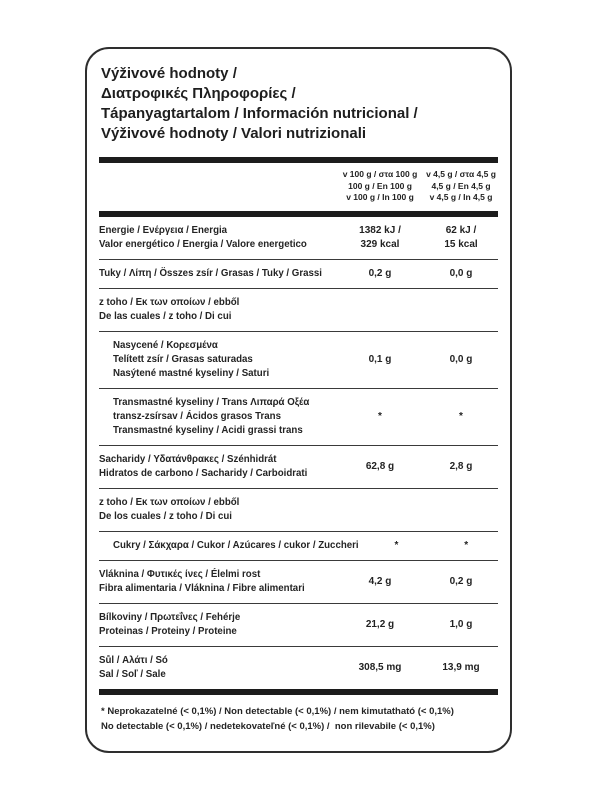 The image size is (600, 800). I want to click on value-per-4-5g: 1,0 g, so click(461, 624).